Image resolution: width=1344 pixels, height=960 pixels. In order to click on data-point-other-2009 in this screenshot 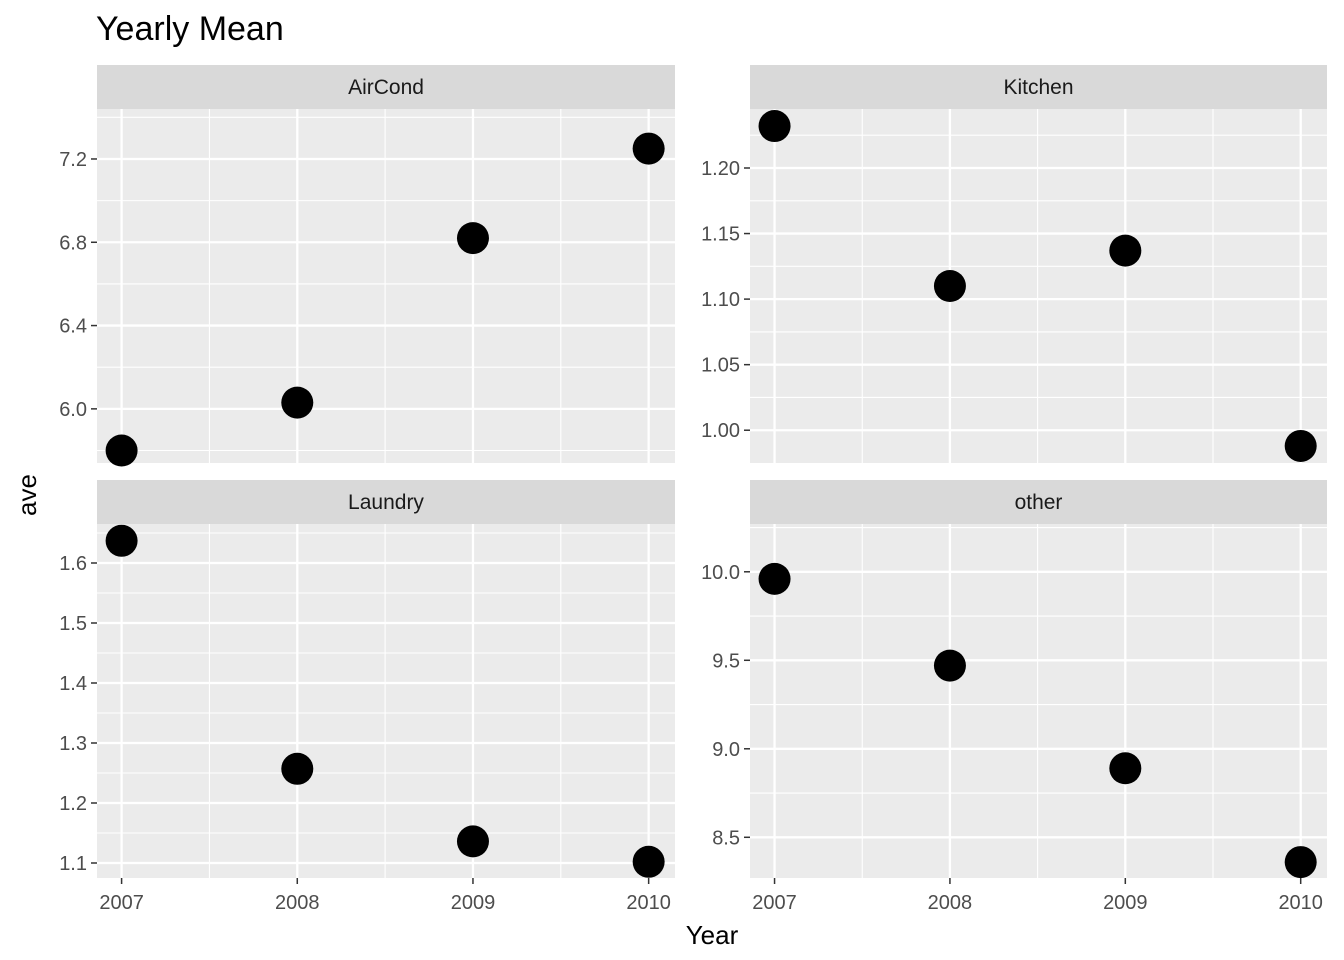, I will do `click(1125, 768)`.